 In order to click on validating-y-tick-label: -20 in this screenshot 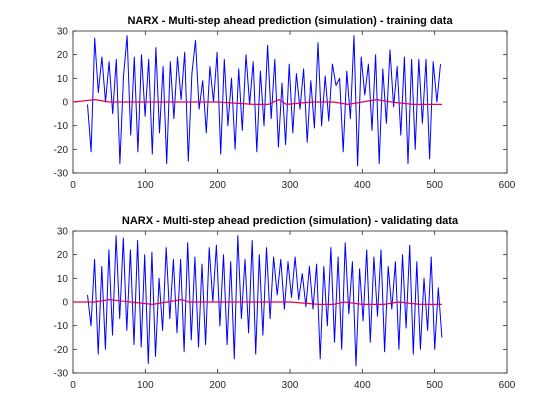, I will do `click(61, 350)`.